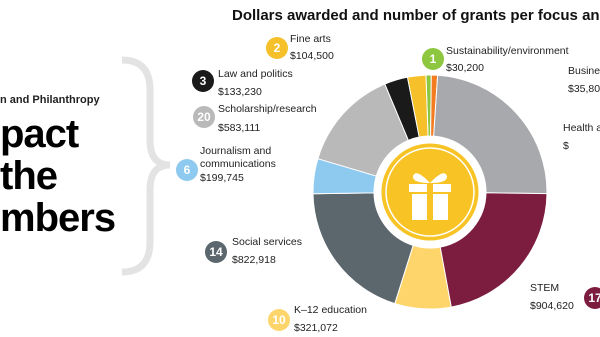  I want to click on category-label: Social services, so click(267, 242).